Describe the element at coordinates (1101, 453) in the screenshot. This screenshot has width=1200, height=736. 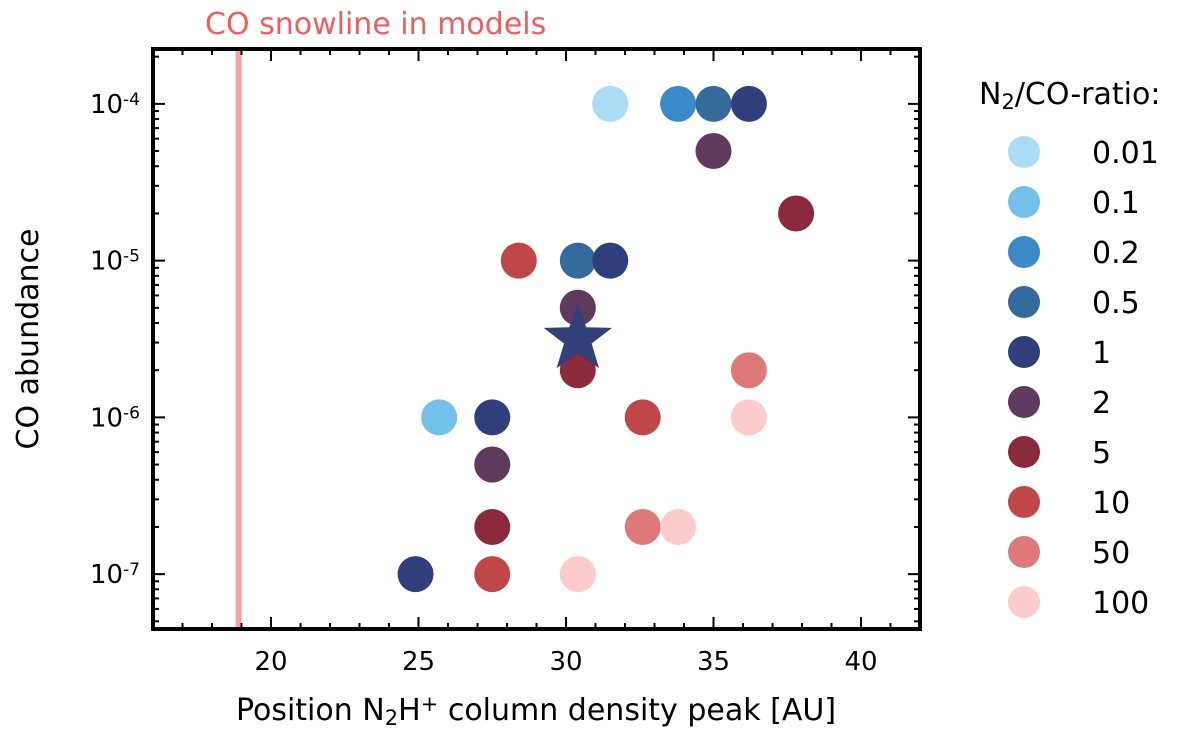
I see `legend-label: 5` at that location.